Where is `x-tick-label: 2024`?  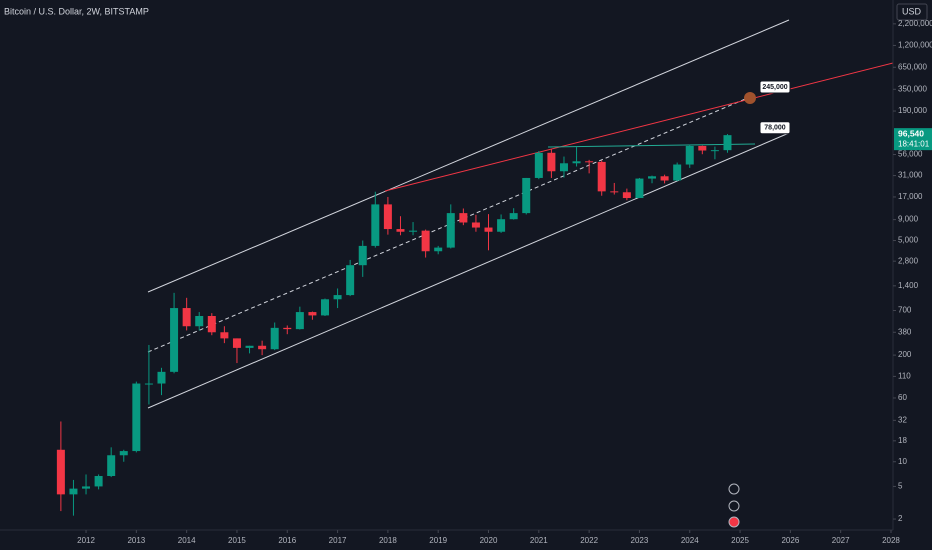
x-tick-label: 2024 is located at coordinates (690, 540).